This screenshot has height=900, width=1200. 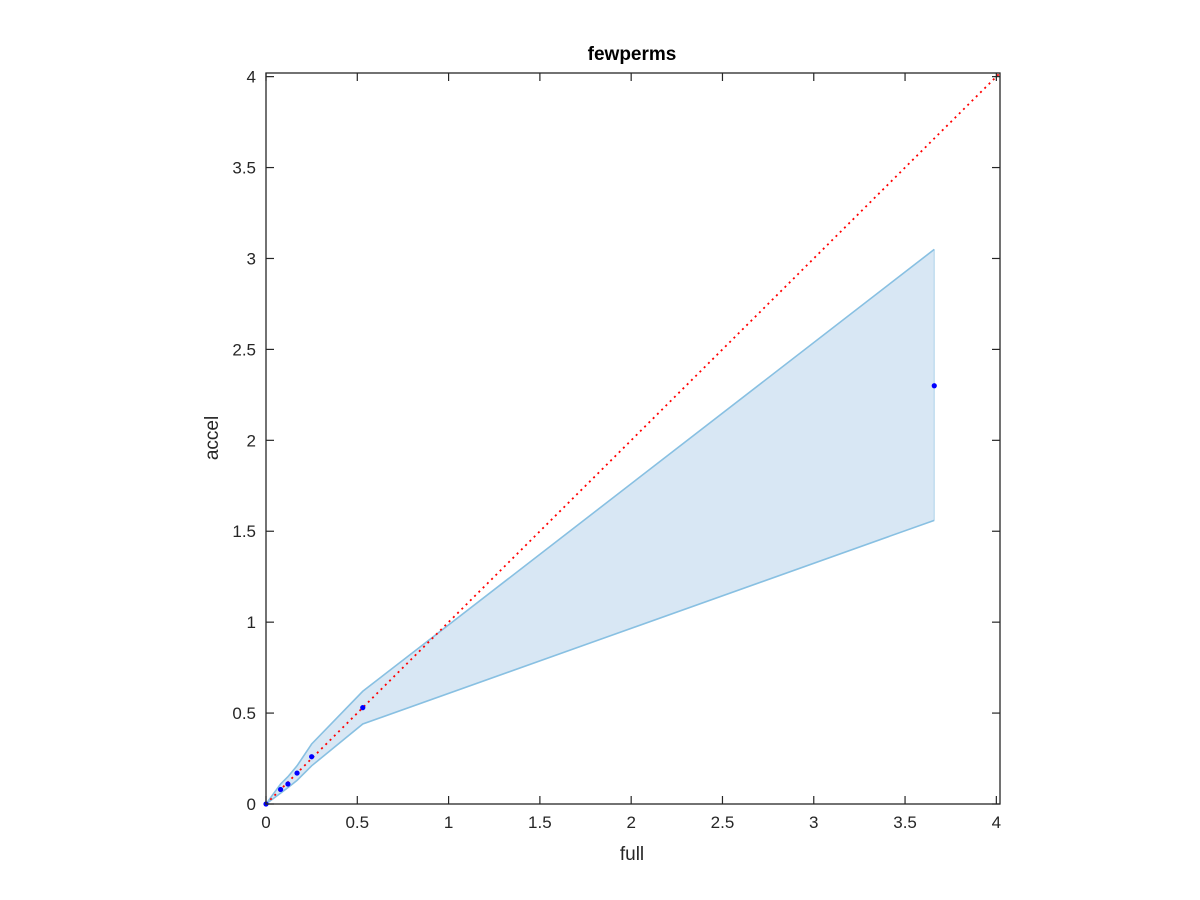 I want to click on x-tick-label: 1.5, so click(x=540, y=822).